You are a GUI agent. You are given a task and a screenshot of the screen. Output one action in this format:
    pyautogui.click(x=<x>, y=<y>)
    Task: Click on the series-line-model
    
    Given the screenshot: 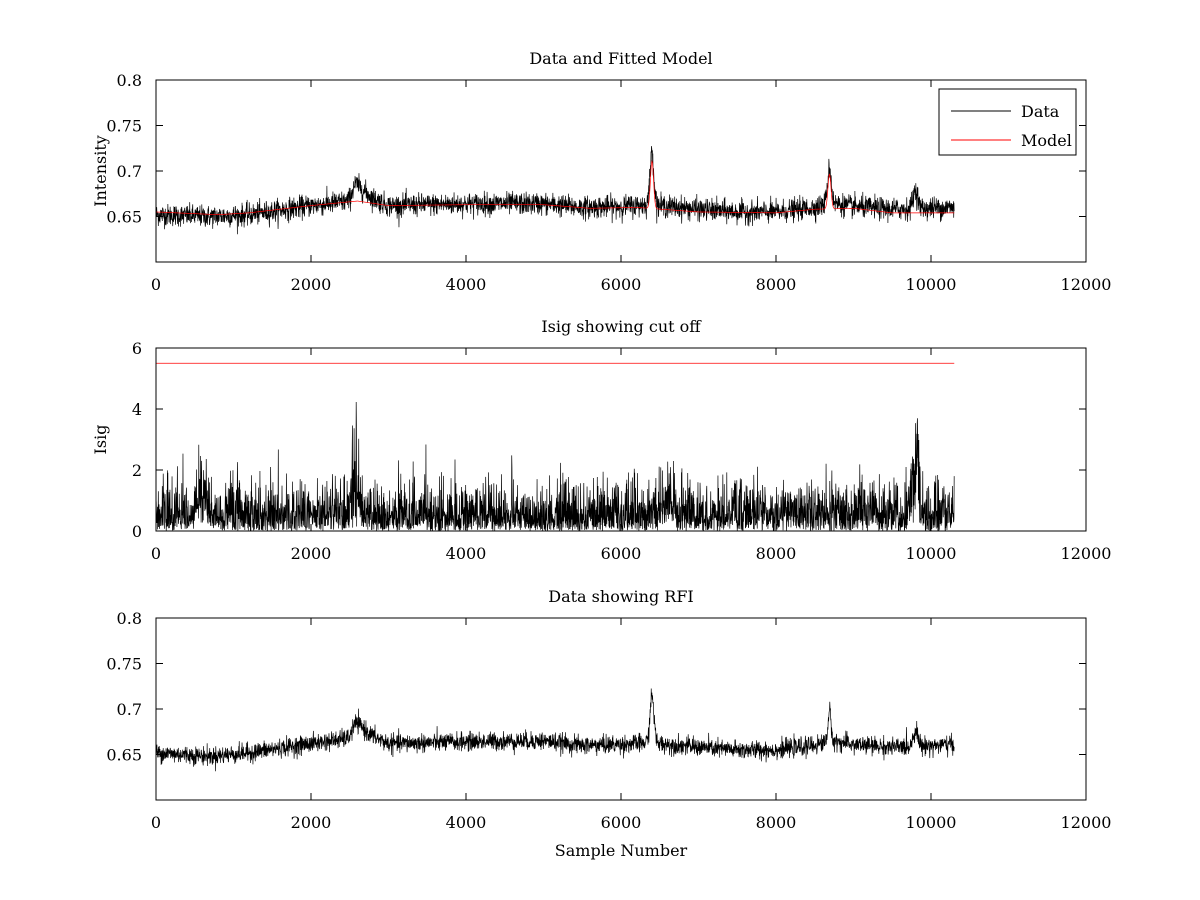 What is the action you would take?
    pyautogui.click(x=555, y=187)
    